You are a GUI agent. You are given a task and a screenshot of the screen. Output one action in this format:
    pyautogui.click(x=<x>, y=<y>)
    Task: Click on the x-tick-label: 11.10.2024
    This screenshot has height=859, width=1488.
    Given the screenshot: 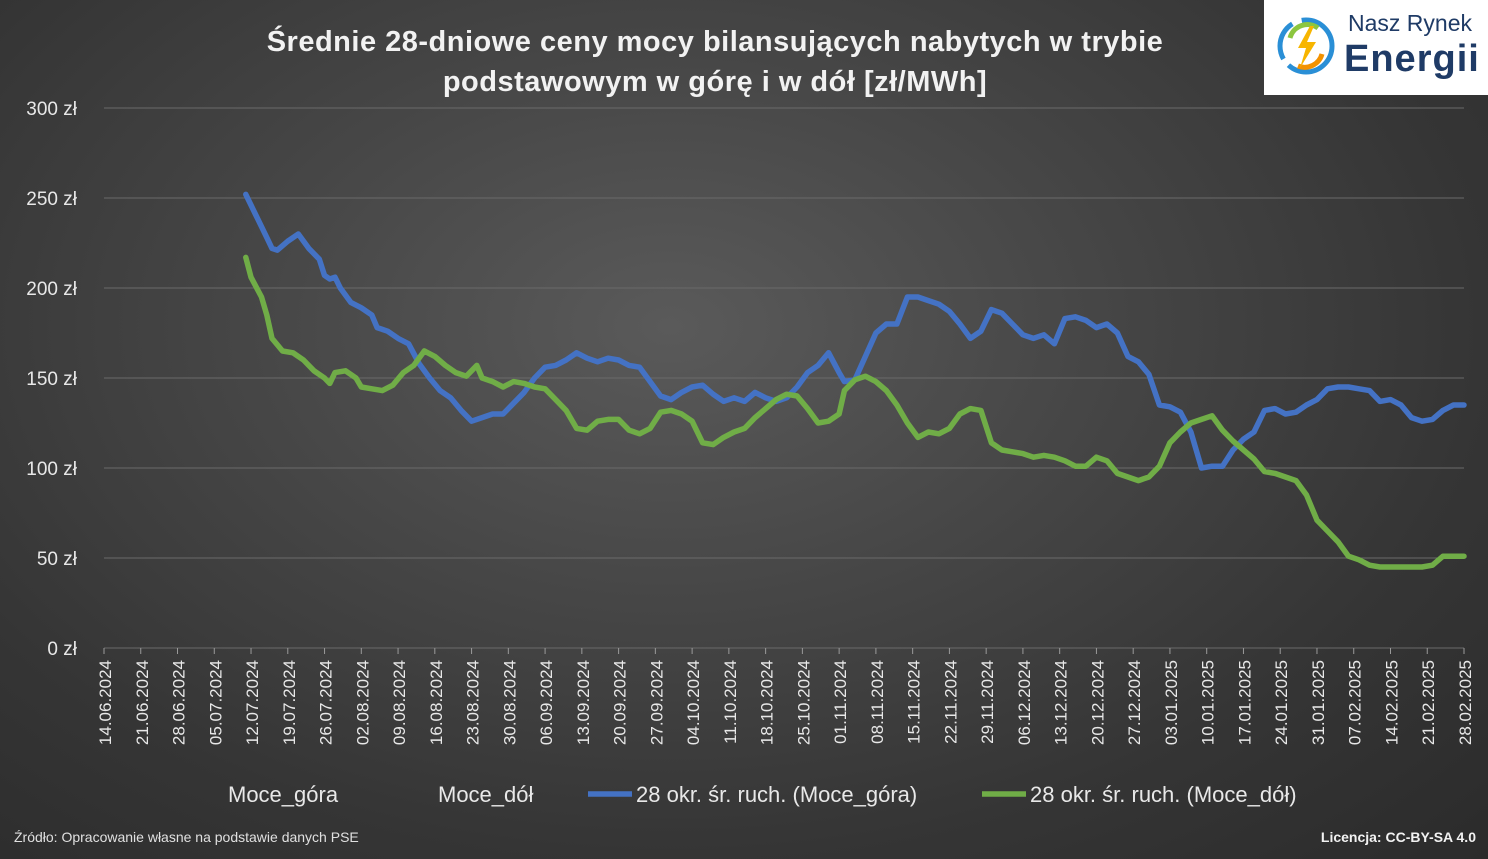 What is the action you would take?
    pyautogui.click(x=730, y=702)
    